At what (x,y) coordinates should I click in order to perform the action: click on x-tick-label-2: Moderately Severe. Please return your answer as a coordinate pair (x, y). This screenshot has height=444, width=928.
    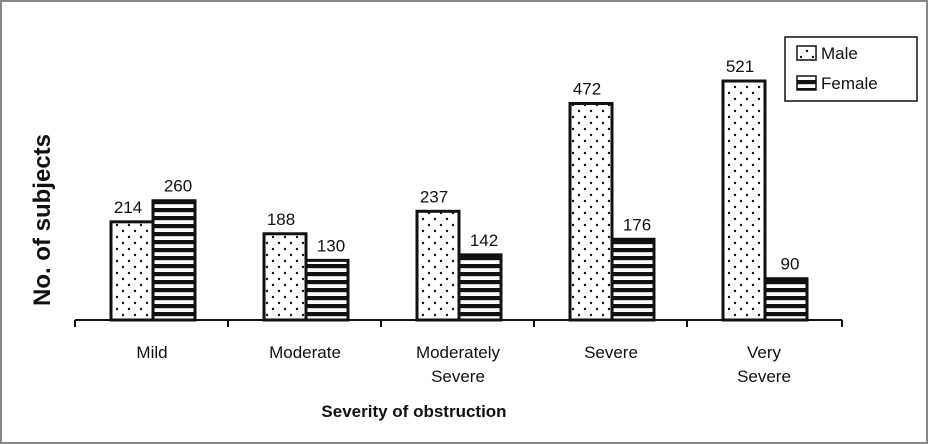
    Looking at the image, I should click on (458, 364).